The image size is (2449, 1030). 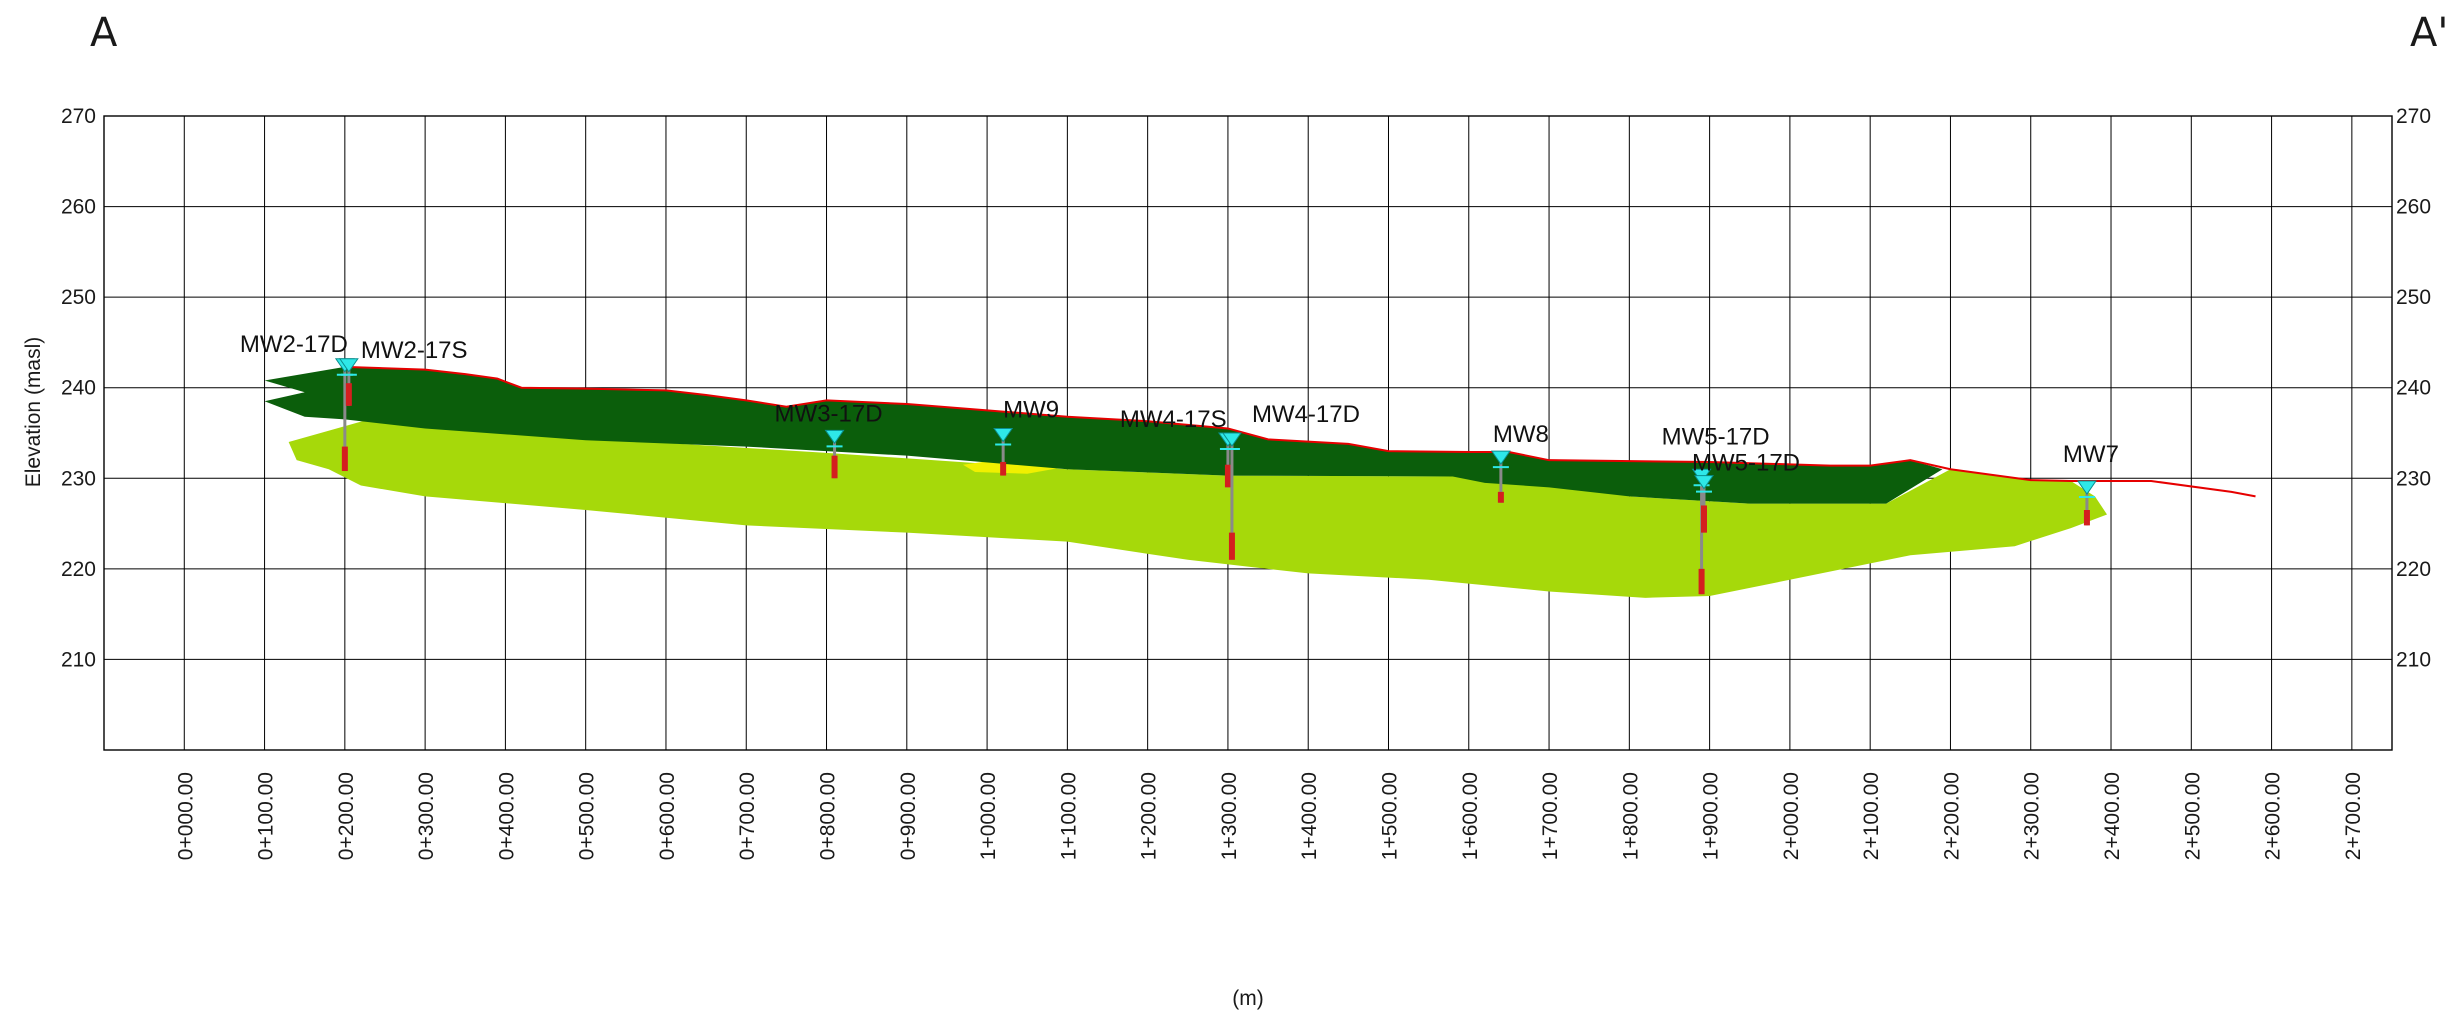 I want to click on x-tick-label: 0+000.00, so click(x=185, y=816).